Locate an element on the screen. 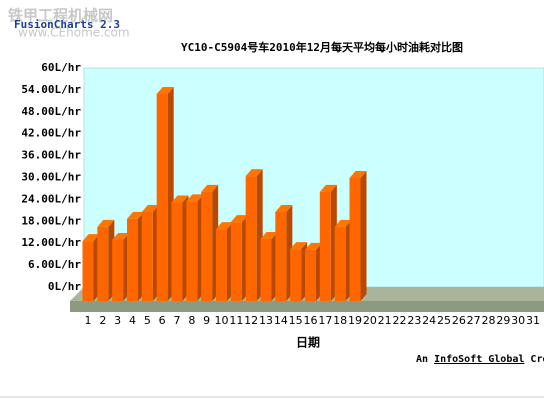  y-tick-label: 24.00L/hr is located at coordinates (51, 198).